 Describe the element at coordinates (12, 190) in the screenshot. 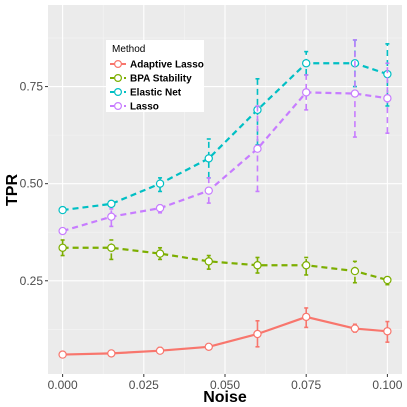

I see `y-axis-title: TPR` at that location.